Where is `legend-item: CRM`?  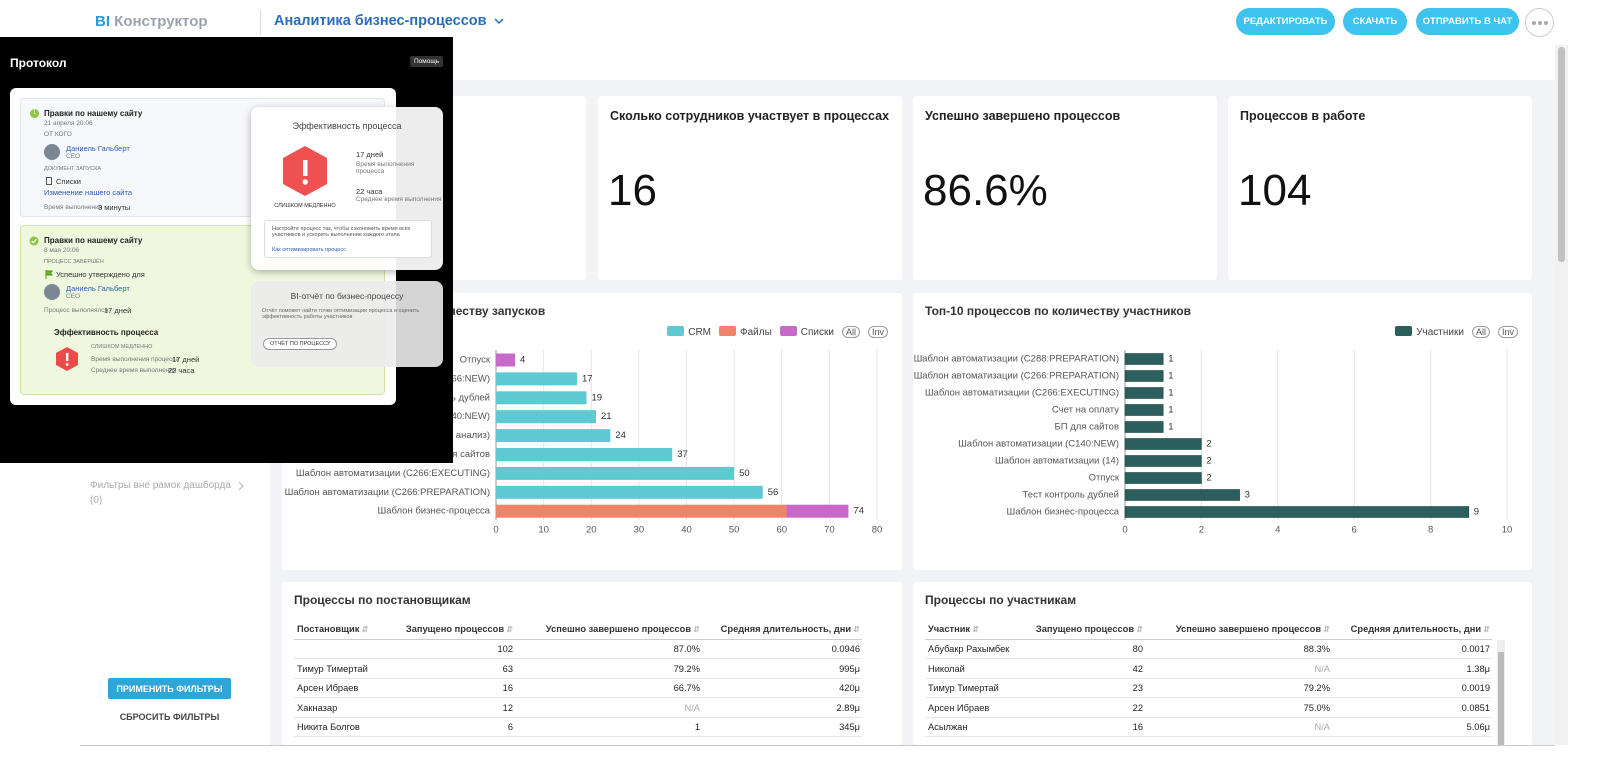
legend-item: CRM is located at coordinates (689, 332).